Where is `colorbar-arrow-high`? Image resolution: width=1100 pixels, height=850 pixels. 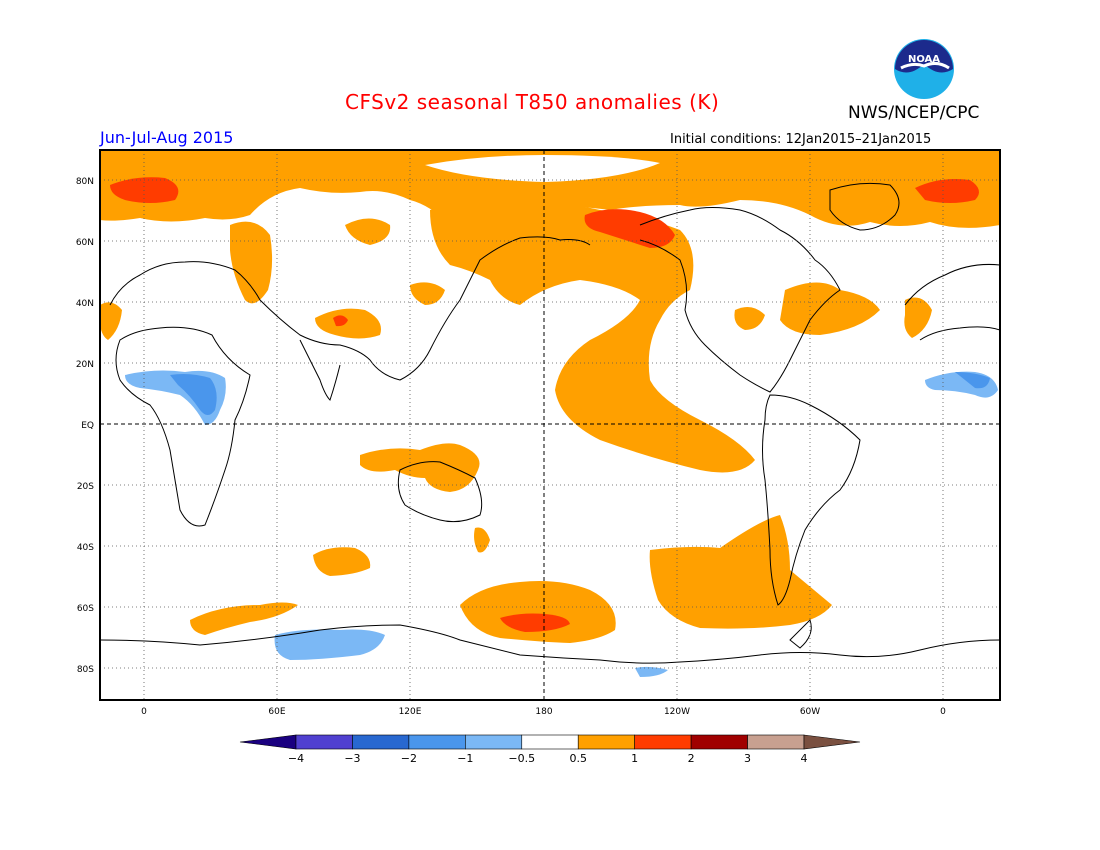
colorbar-arrow-high is located at coordinates (832, 742).